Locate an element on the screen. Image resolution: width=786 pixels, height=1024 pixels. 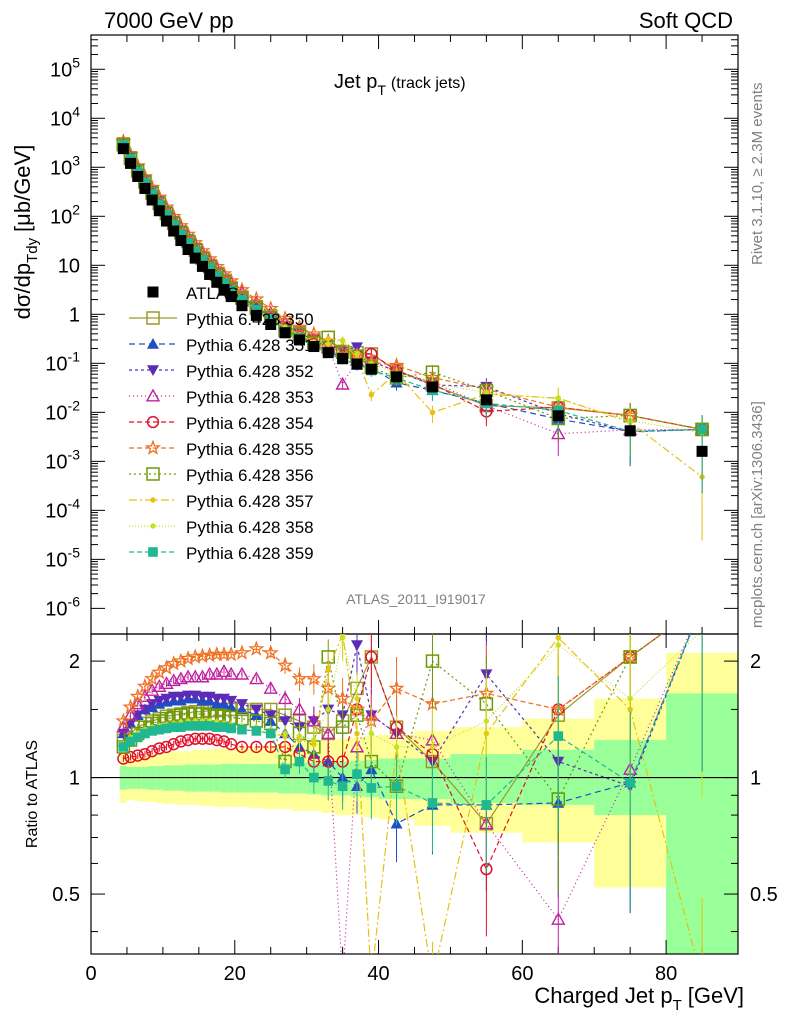
y-tick-label: 10 is located at coordinates (69, 266).